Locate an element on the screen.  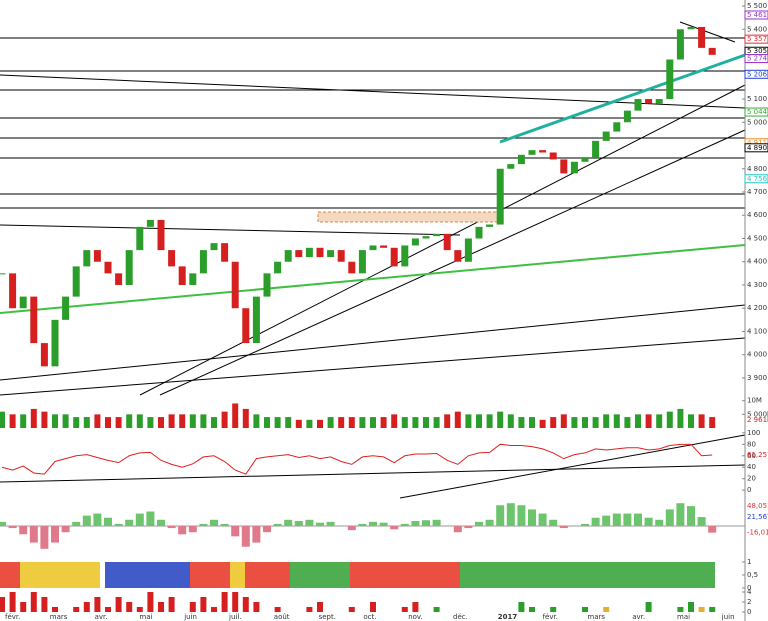
price-tag: 4 756,9 is located at coordinates (757, 179).